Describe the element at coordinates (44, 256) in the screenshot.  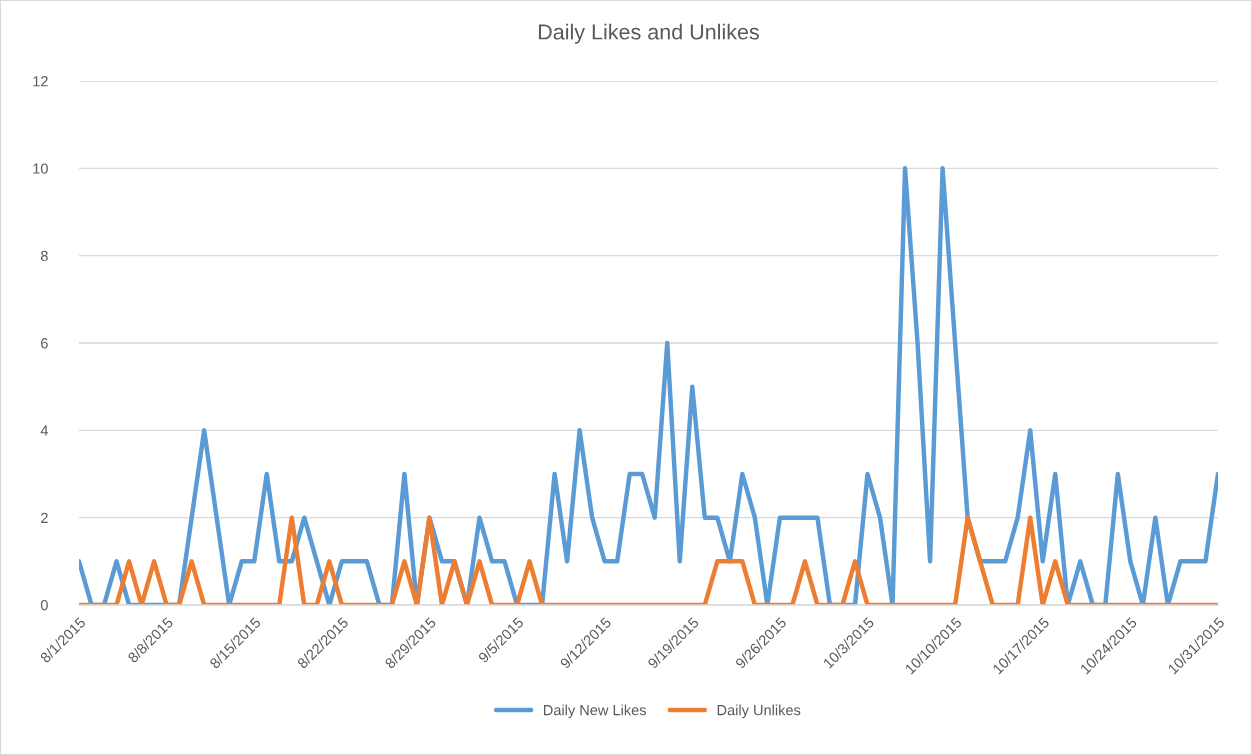
I see `y-tick-label: 8` at that location.